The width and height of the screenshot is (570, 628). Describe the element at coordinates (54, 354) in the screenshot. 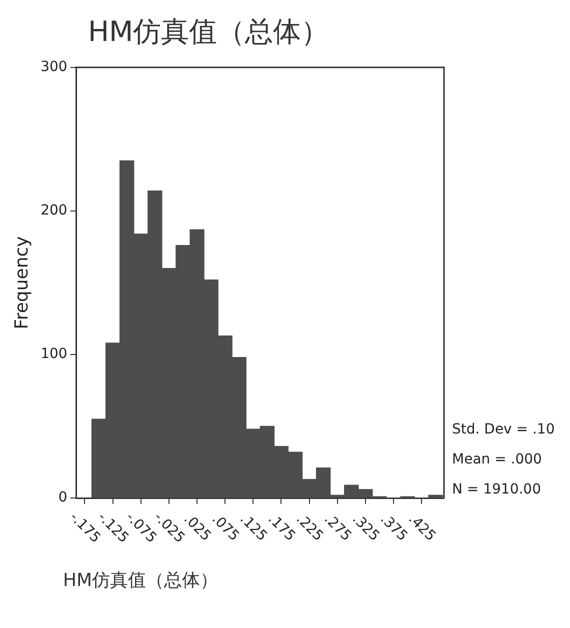

I see `y-tick-label: 100` at that location.